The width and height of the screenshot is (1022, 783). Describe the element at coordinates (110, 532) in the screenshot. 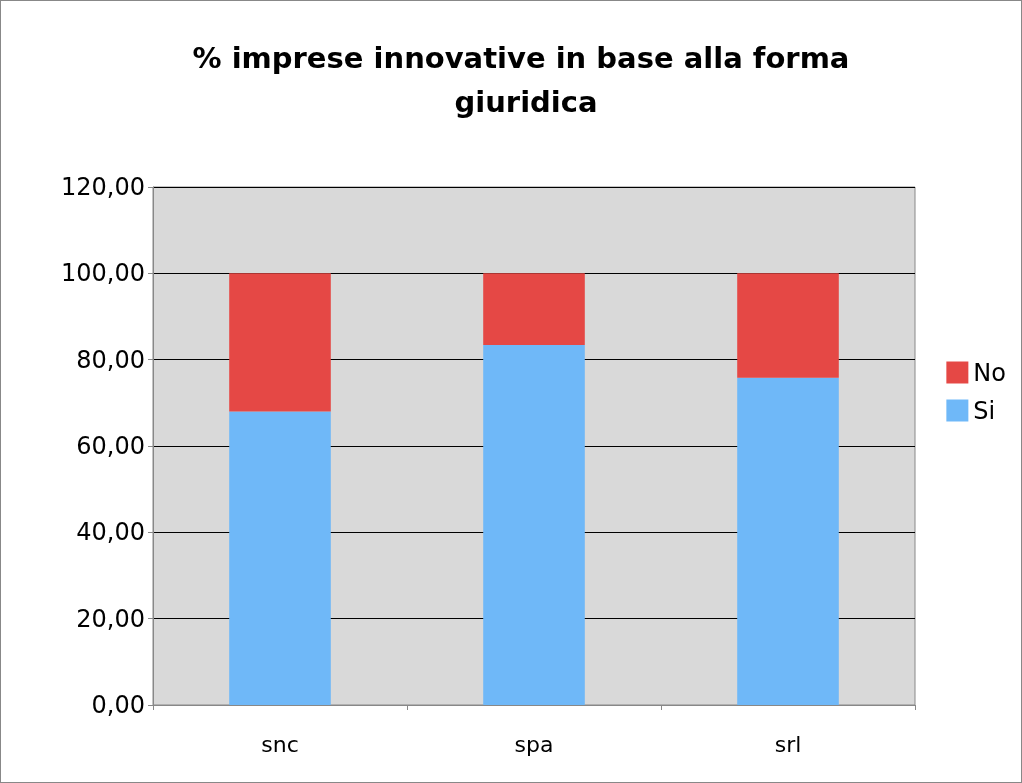

I see `y-tick-label: 40,00` at that location.